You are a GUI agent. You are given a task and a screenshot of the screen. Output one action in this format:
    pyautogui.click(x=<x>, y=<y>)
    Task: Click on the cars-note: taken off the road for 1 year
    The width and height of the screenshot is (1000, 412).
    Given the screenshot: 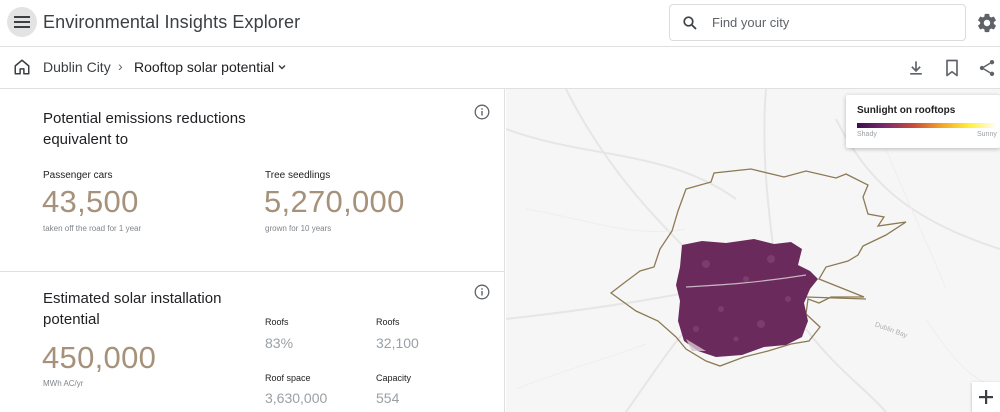 What is the action you would take?
    pyautogui.click(x=92, y=228)
    